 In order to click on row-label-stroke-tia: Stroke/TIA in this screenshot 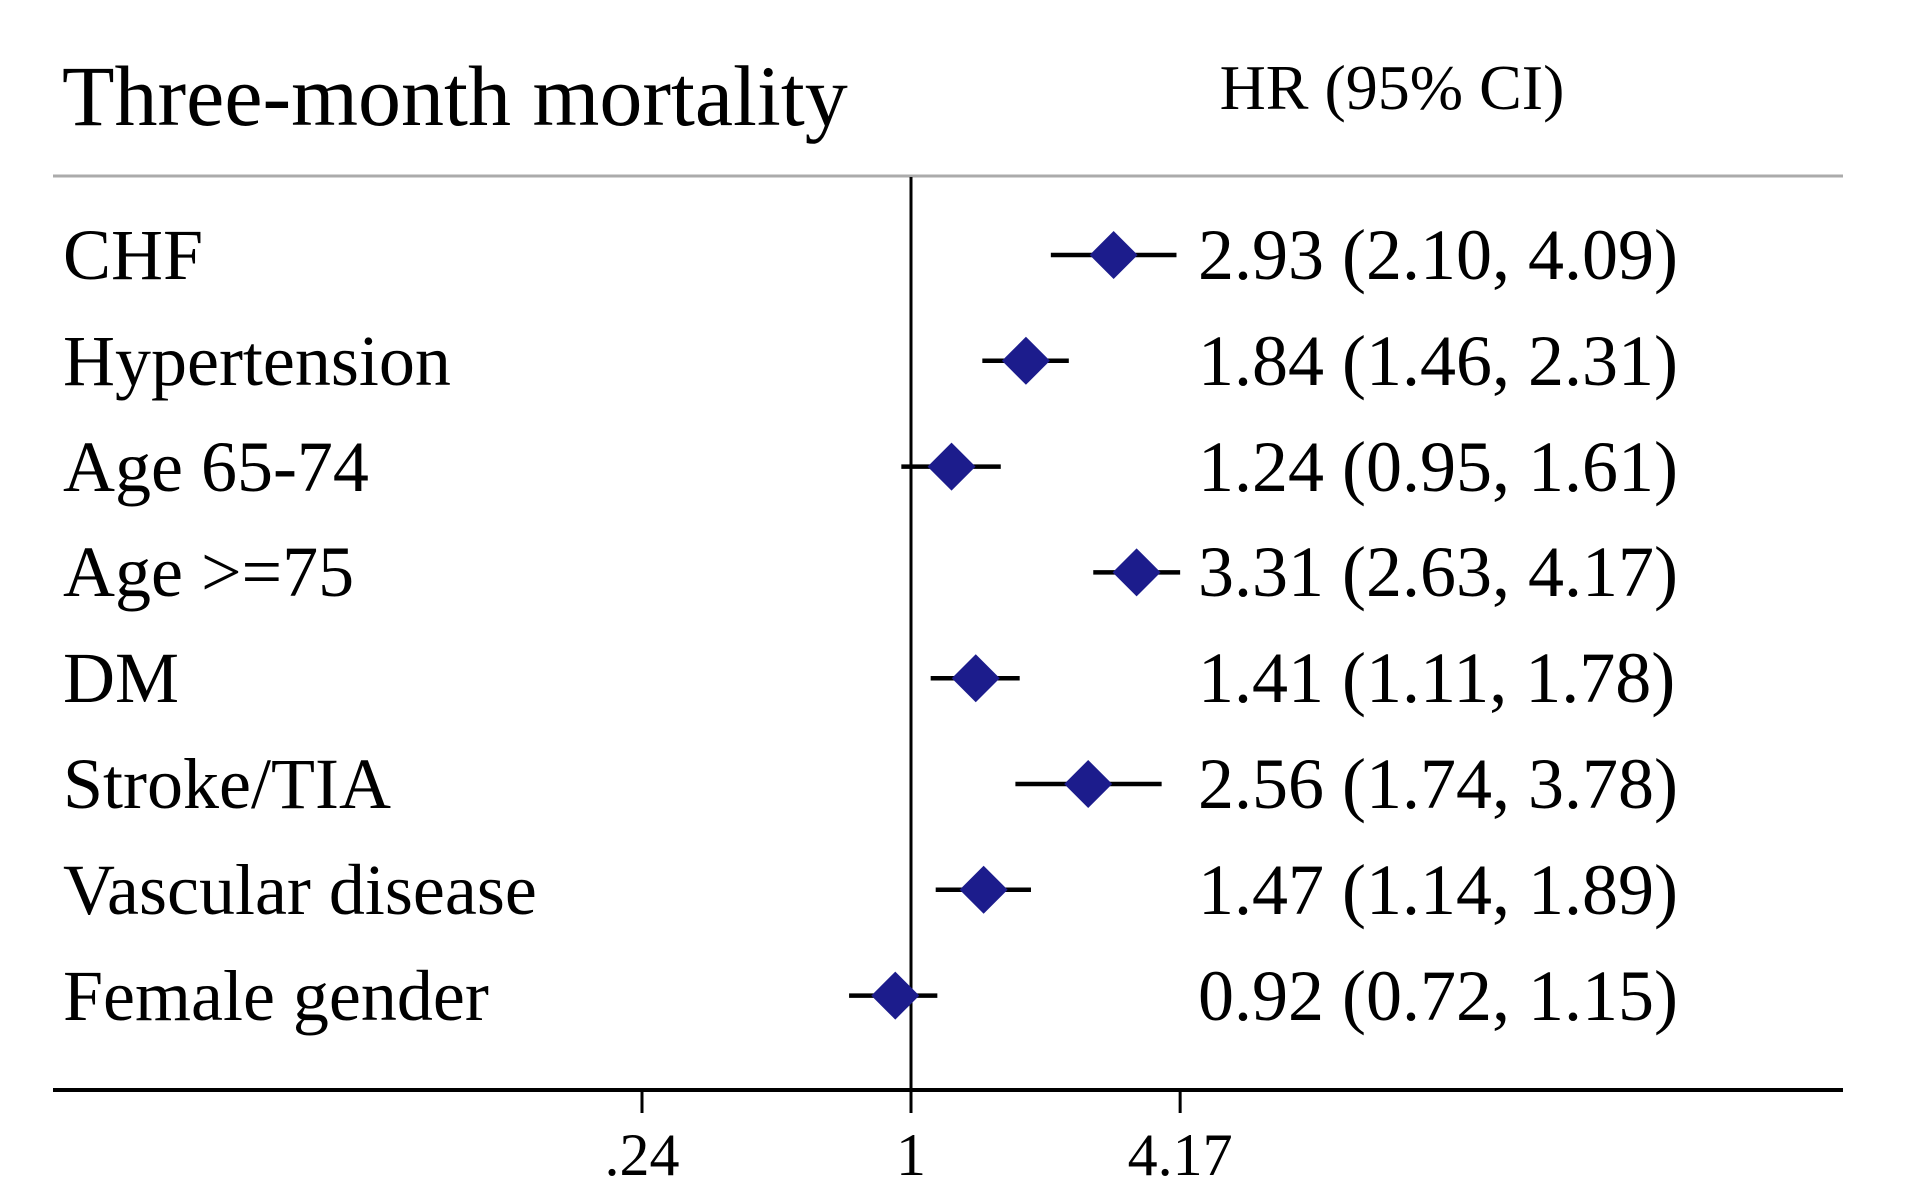, I will do `click(227, 784)`.